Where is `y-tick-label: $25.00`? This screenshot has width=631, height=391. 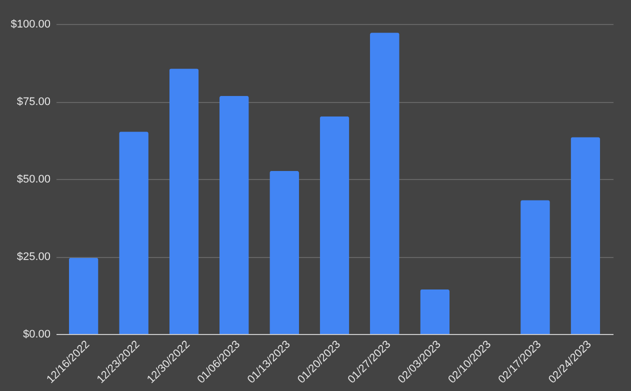
y-tick-label: $25.00 is located at coordinates (33, 257).